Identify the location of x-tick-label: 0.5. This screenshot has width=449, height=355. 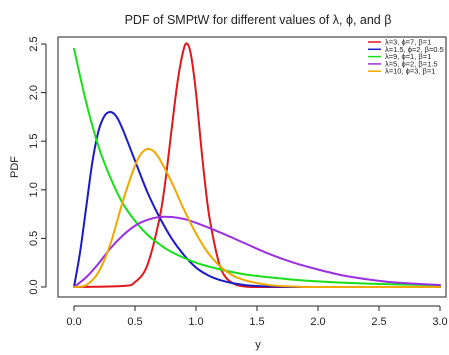
(134, 322).